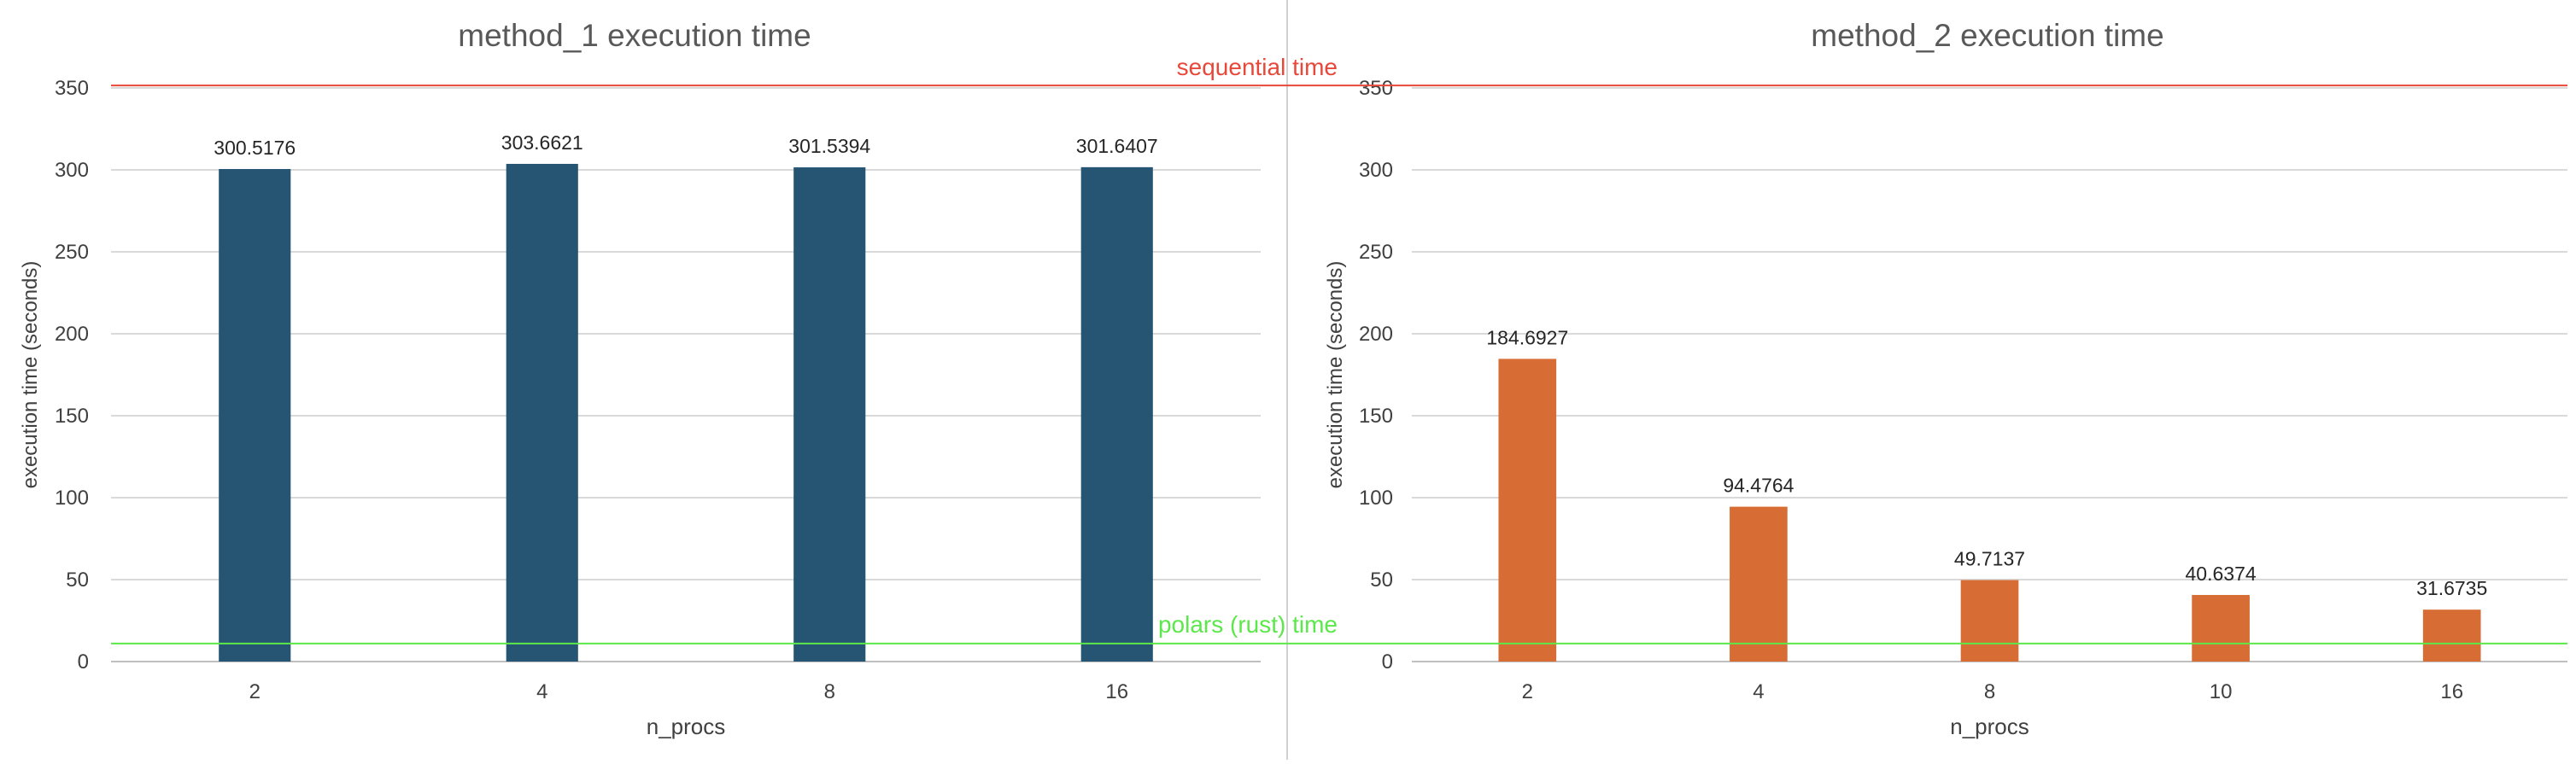 This screenshot has height=764, width=2576. What do you see at coordinates (1758, 486) in the screenshot?
I see `data-label: 94.4764` at bounding box center [1758, 486].